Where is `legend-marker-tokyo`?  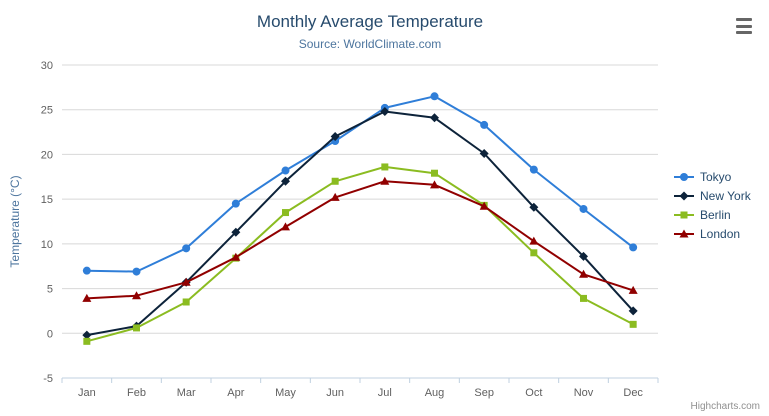 legend-marker-tokyo is located at coordinates (684, 176).